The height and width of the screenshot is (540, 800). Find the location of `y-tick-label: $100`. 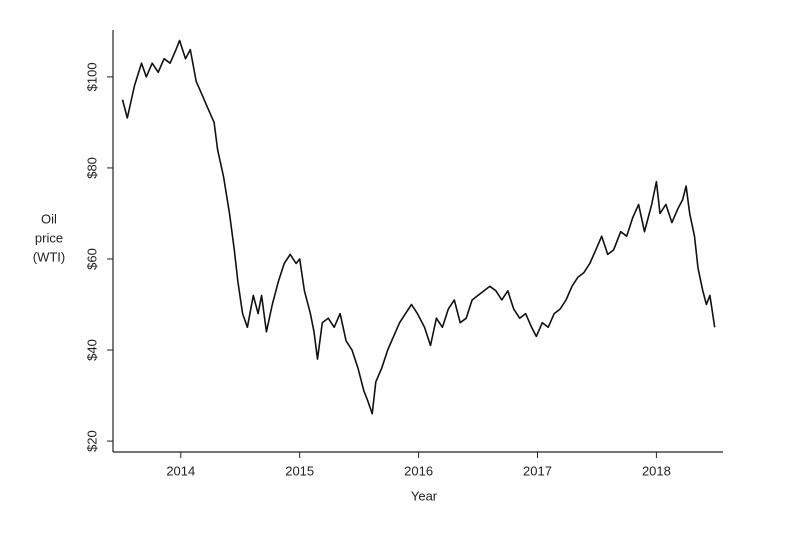

y-tick-label: $100 is located at coordinates (91, 76).